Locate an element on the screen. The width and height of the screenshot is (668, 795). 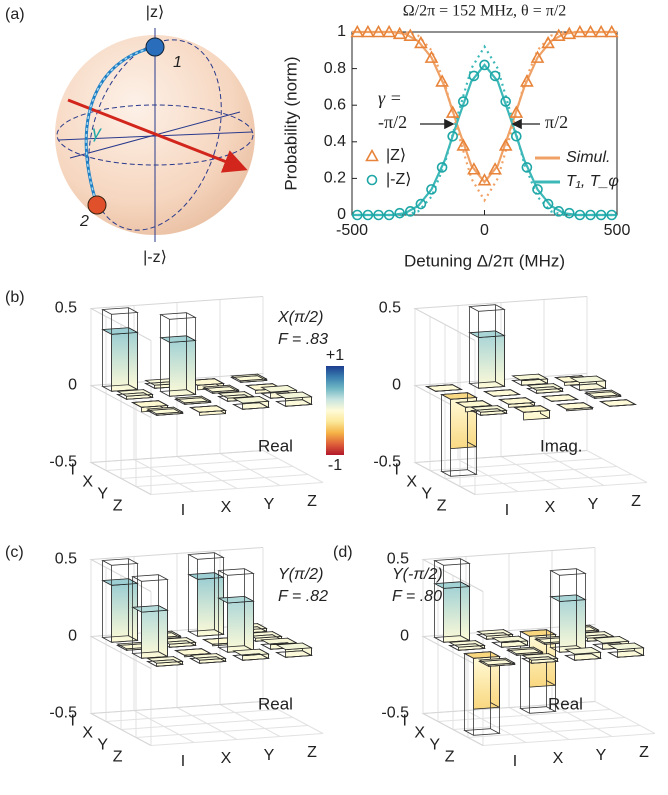
fidelity-label: F = .83 is located at coordinates (303, 339).